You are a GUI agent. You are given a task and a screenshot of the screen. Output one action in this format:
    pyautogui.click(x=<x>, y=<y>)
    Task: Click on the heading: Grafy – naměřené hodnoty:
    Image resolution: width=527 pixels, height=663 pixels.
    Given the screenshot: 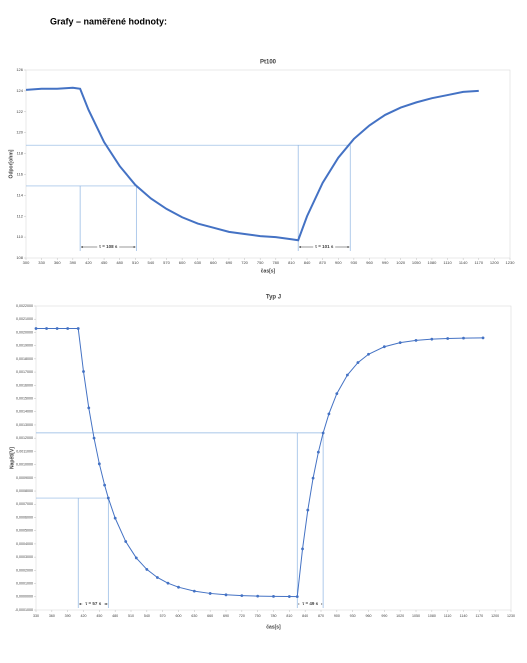 What is the action you would take?
    pyautogui.click(x=108, y=21)
    